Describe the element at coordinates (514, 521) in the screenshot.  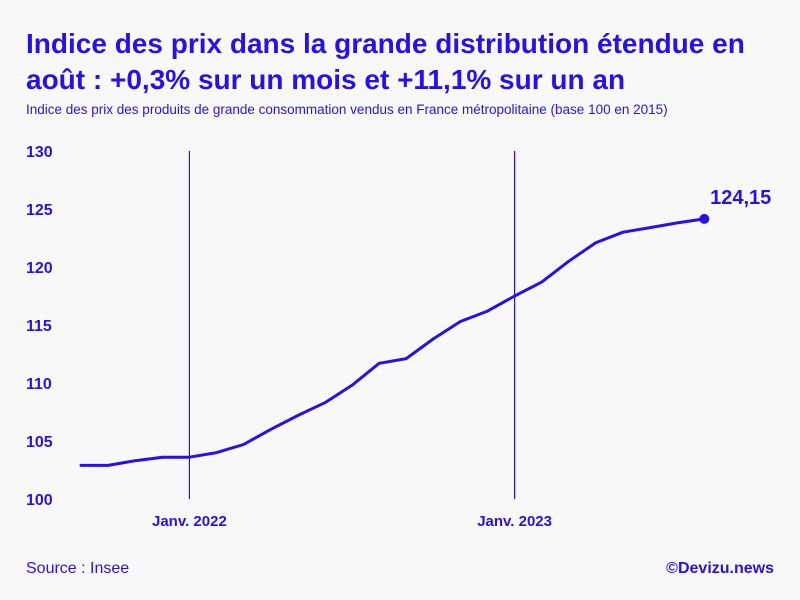
I see `x-tick-label-2: Janv. 2023` at that location.